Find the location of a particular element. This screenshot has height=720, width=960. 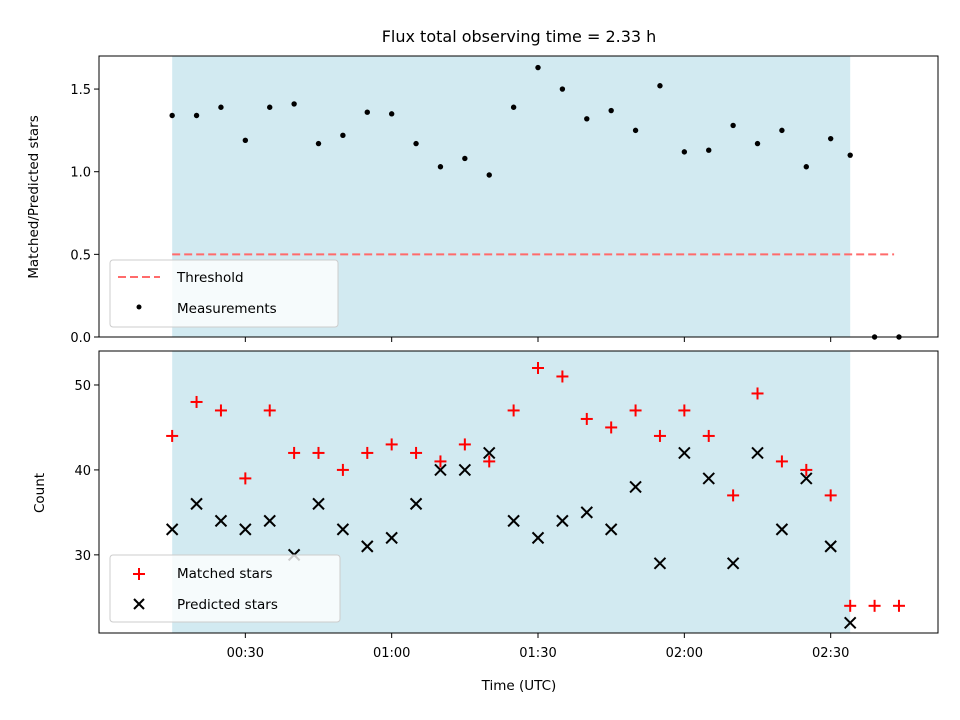

top-legend-box is located at coordinates (224, 293).